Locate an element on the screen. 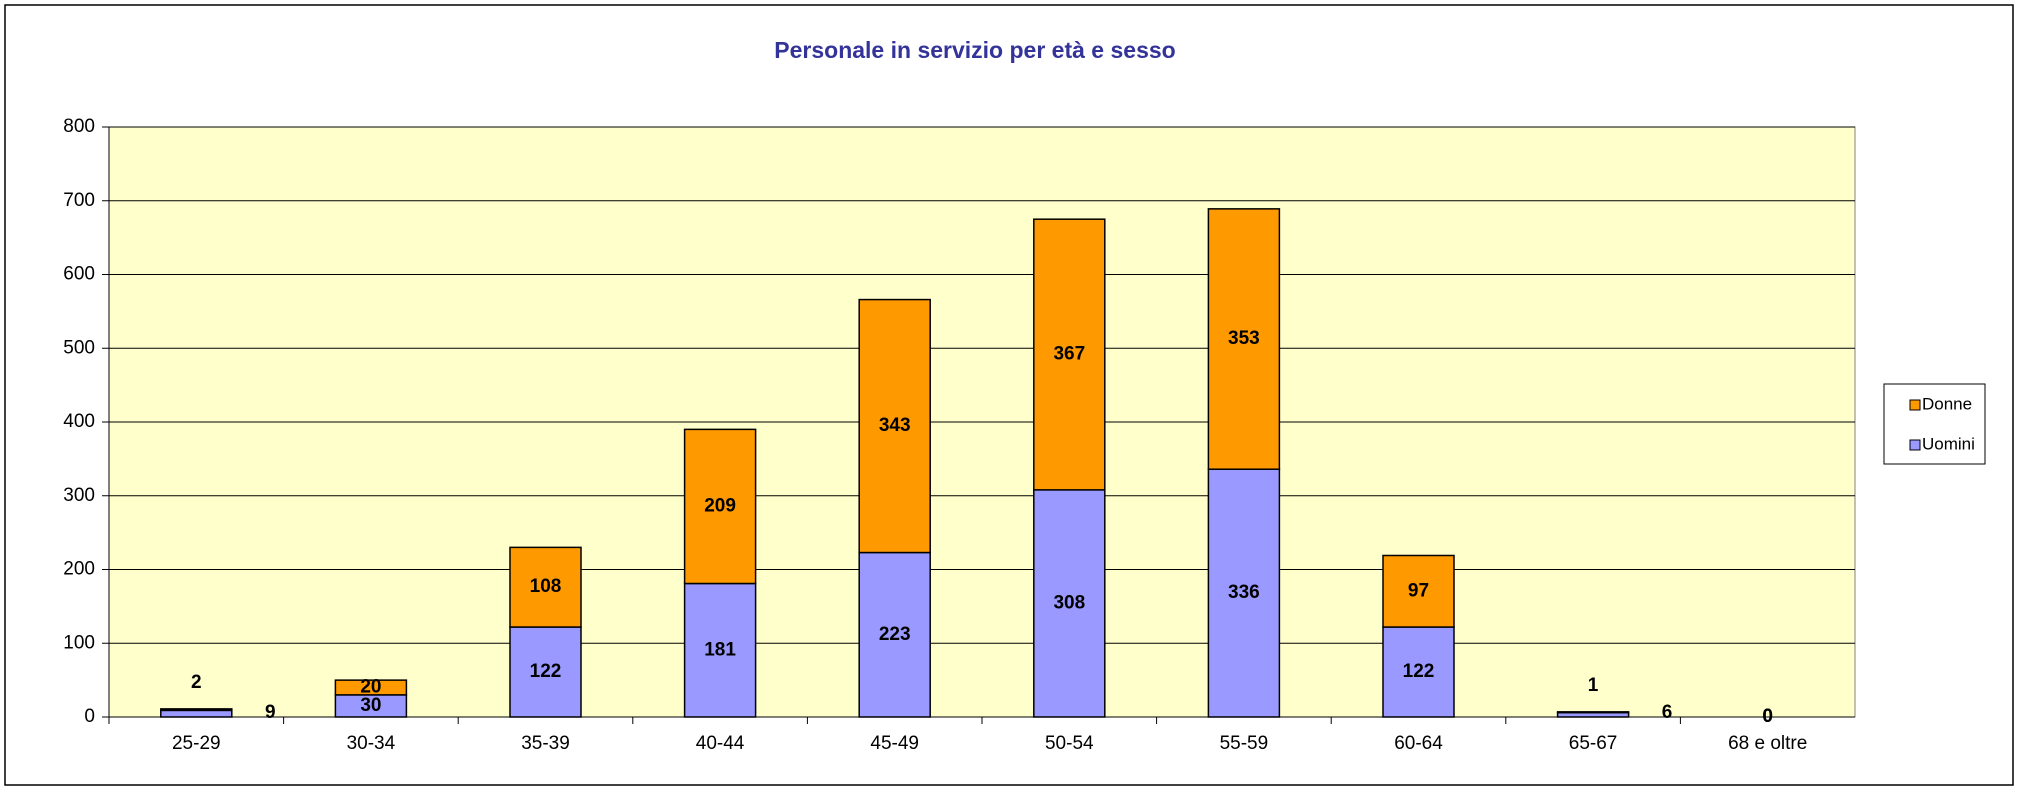  value-label: 30 is located at coordinates (370, 705).